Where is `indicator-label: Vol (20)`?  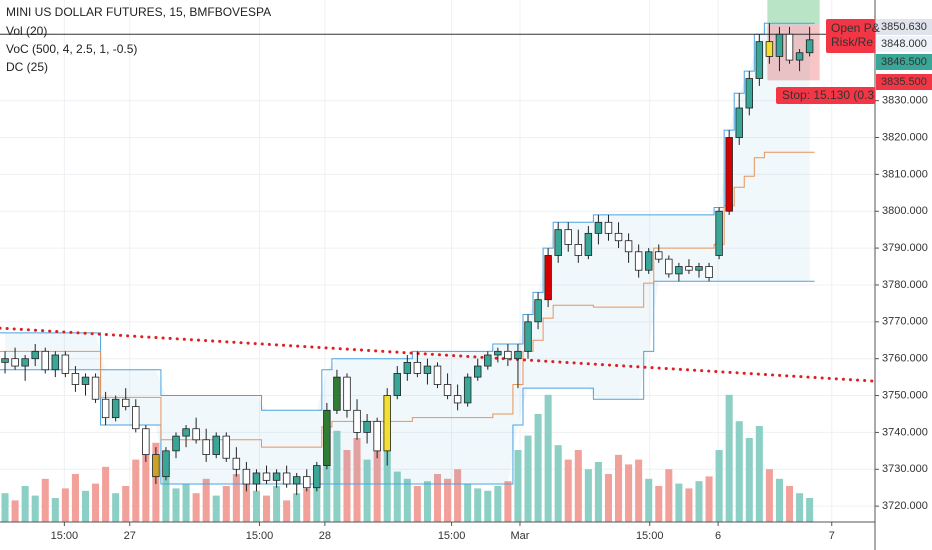
indicator-label: Vol (20) is located at coordinates (26, 31).